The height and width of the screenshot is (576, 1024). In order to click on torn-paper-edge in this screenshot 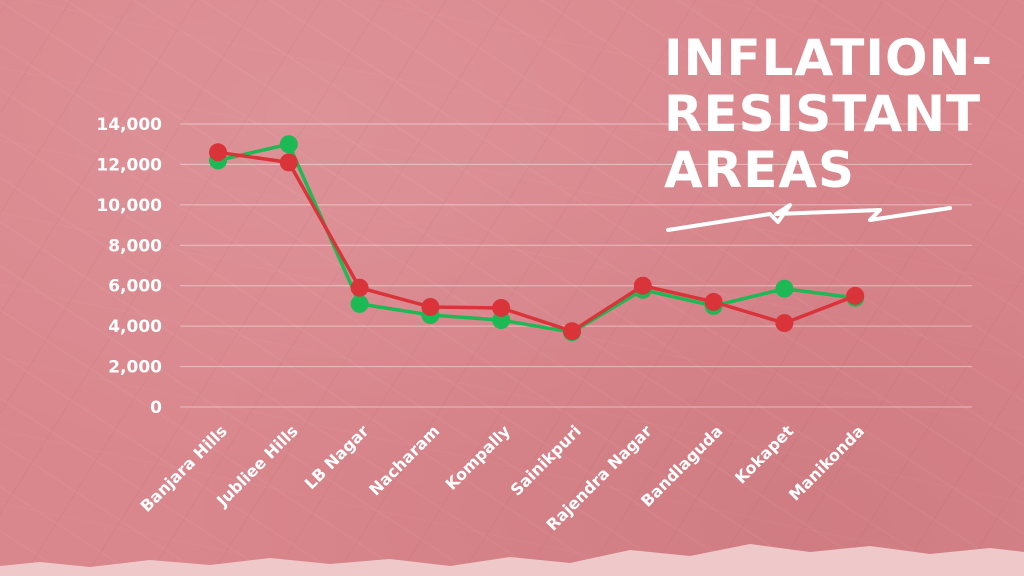, I will do `click(512, 560)`.